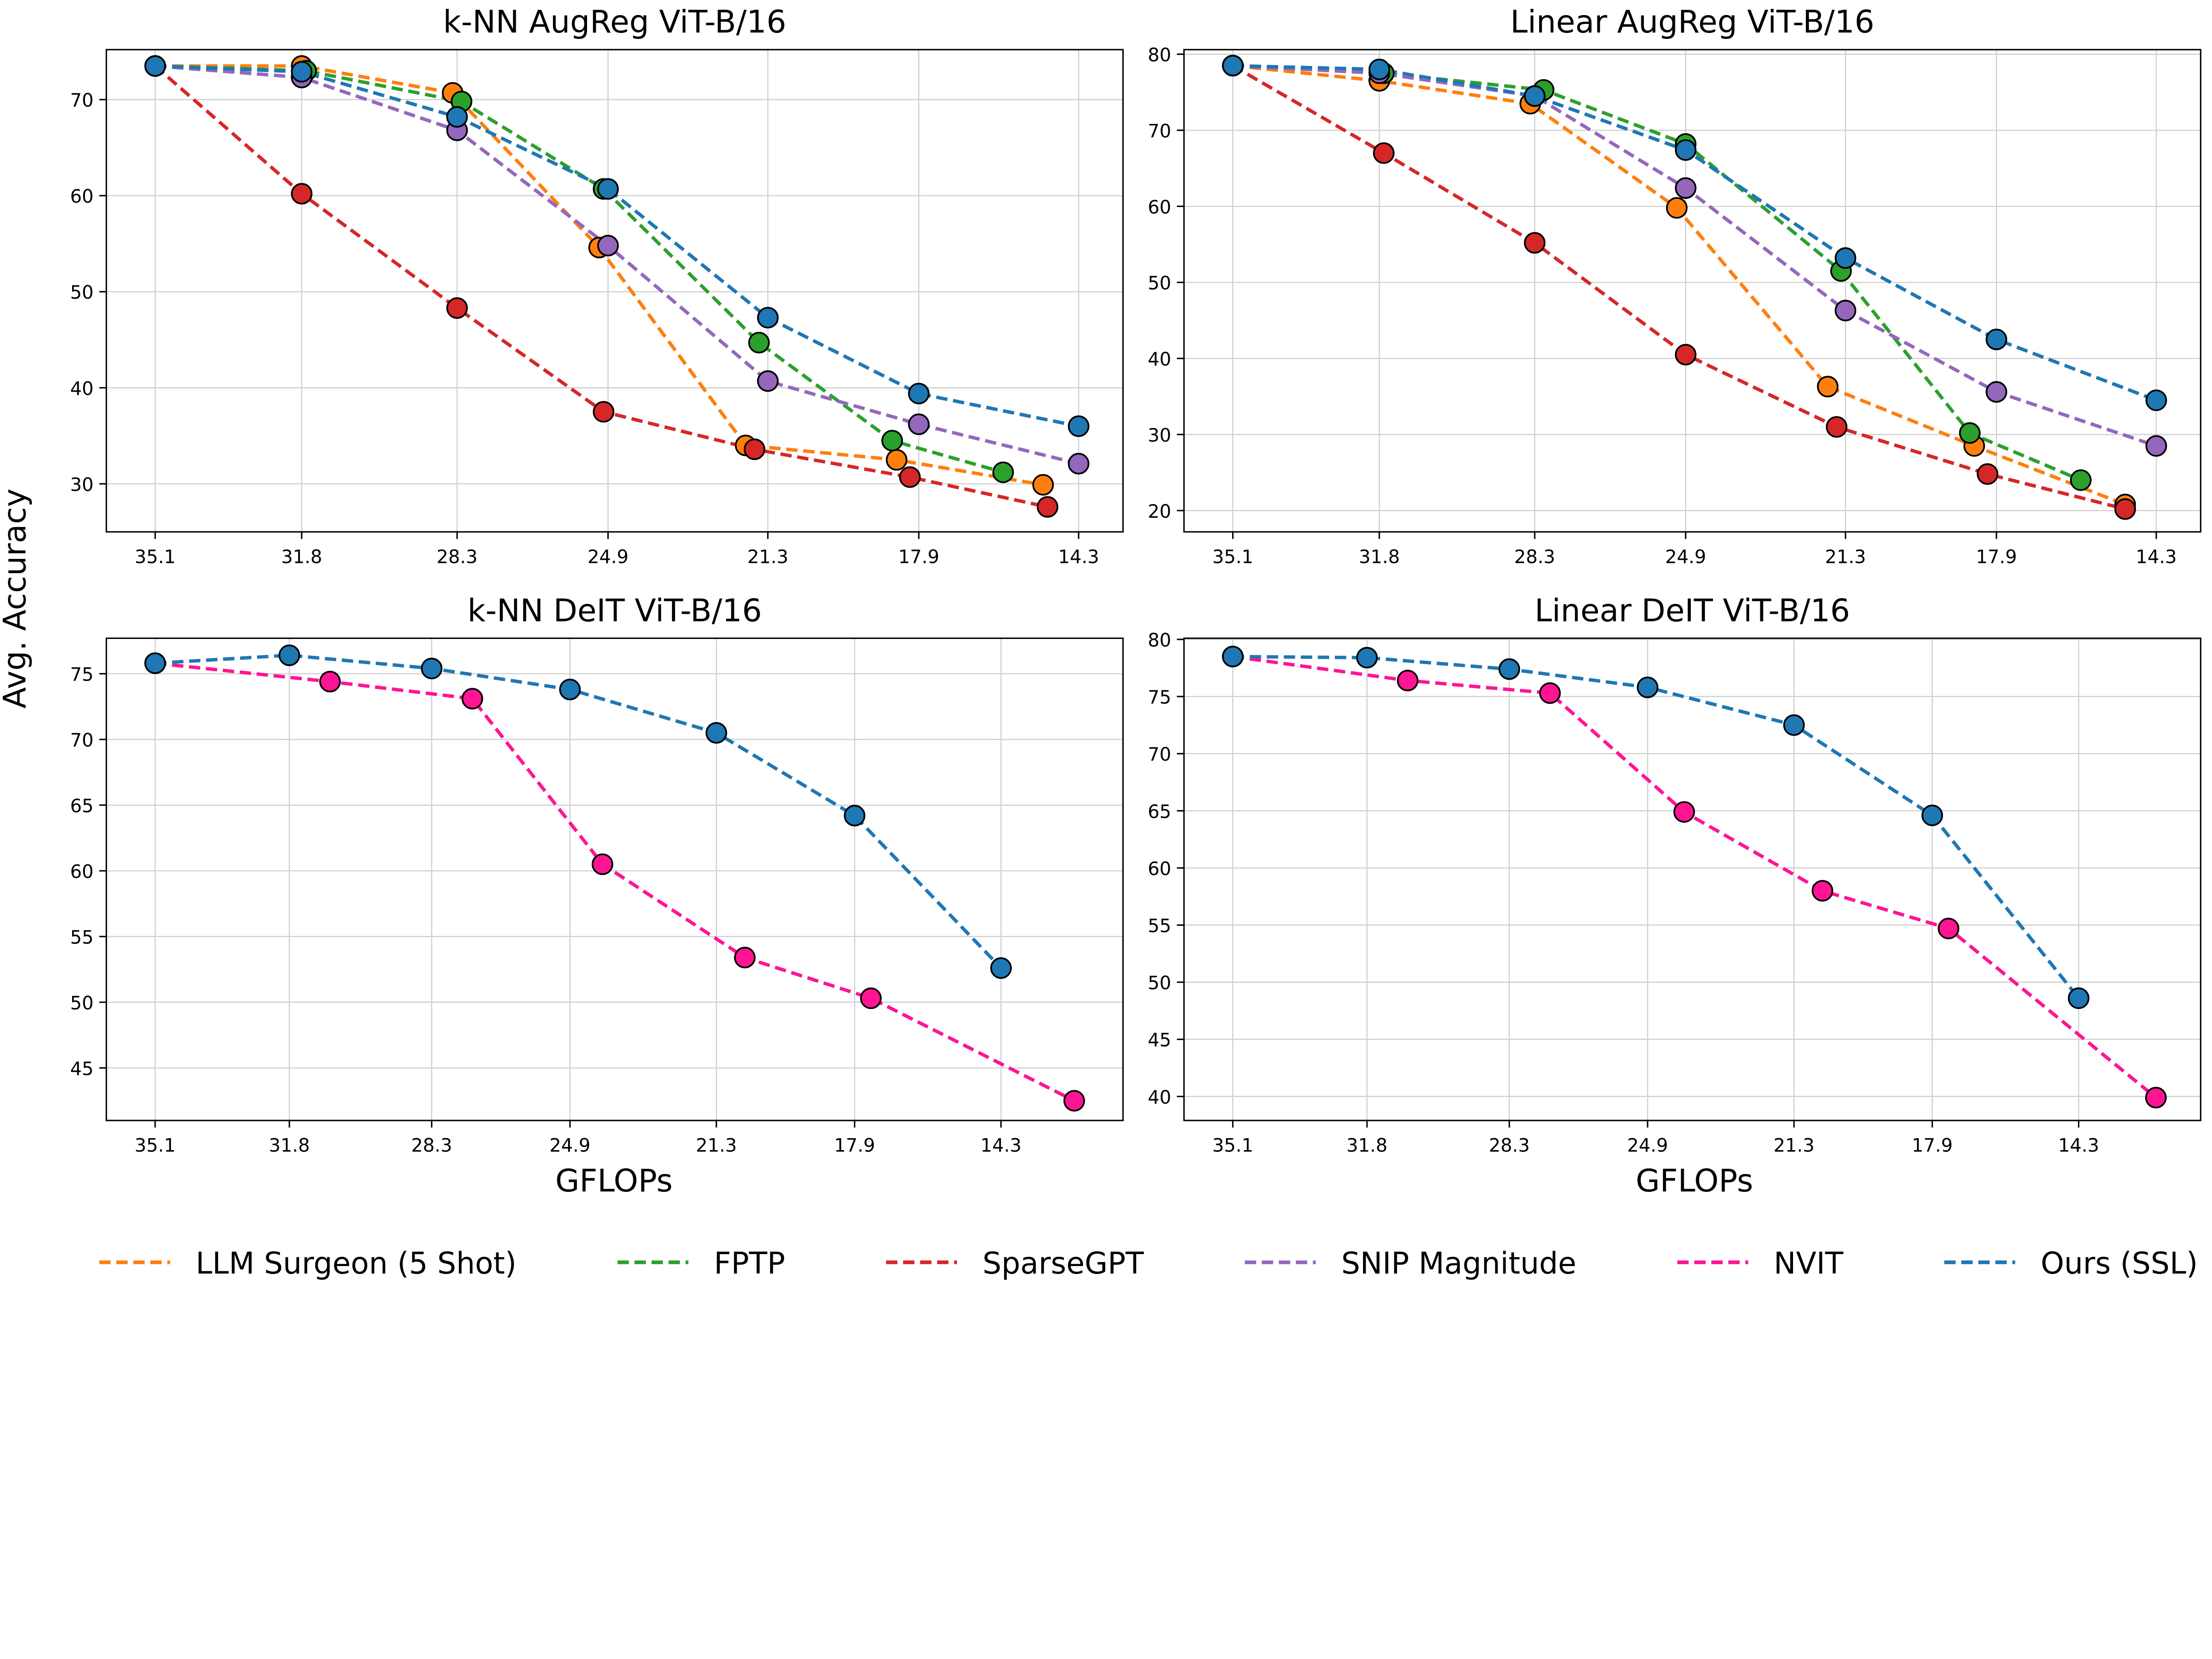  What do you see at coordinates (1159, 640) in the screenshot?
I see `y-tick-label: 80` at bounding box center [1159, 640].